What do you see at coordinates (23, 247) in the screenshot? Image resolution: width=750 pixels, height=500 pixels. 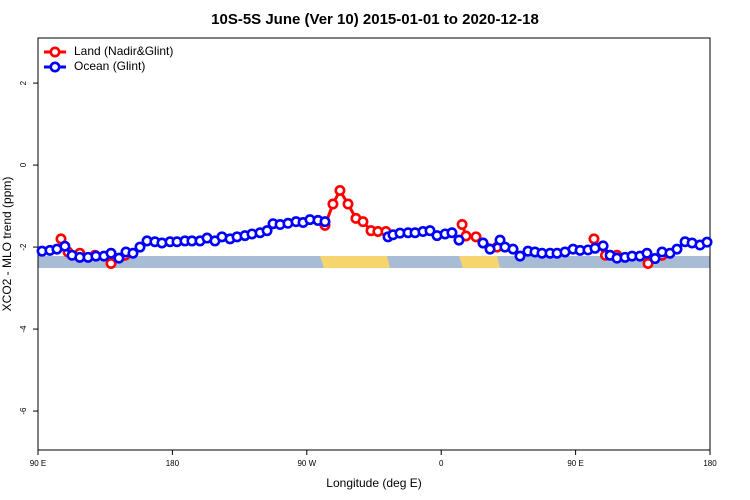 I see `y-tick-label: -2` at bounding box center [23, 247].